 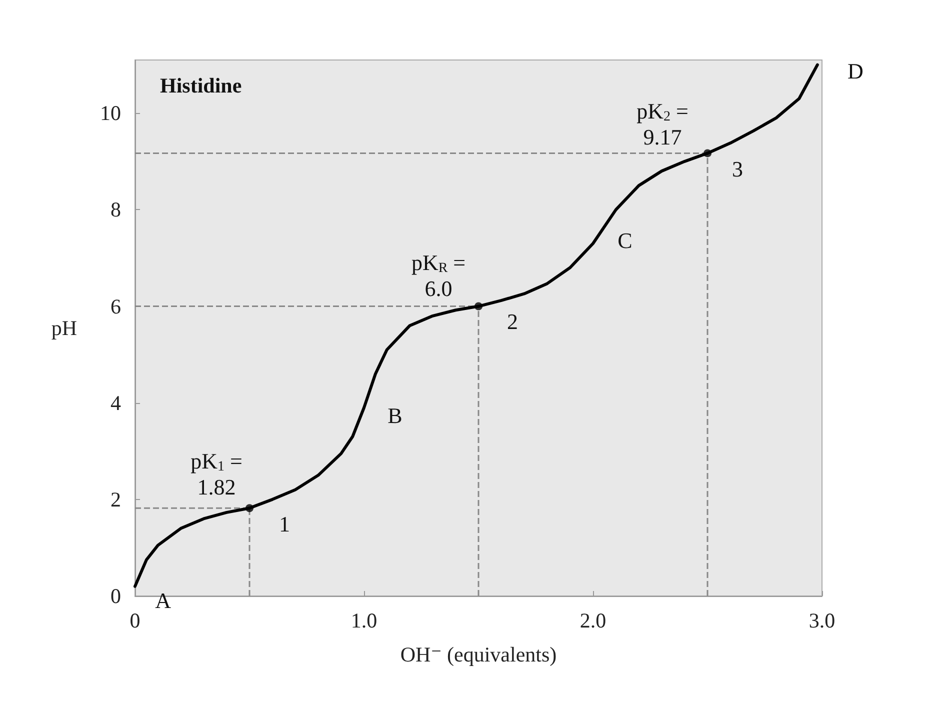 What do you see at coordinates (737, 169) in the screenshot?
I see `annotation: 3` at bounding box center [737, 169].